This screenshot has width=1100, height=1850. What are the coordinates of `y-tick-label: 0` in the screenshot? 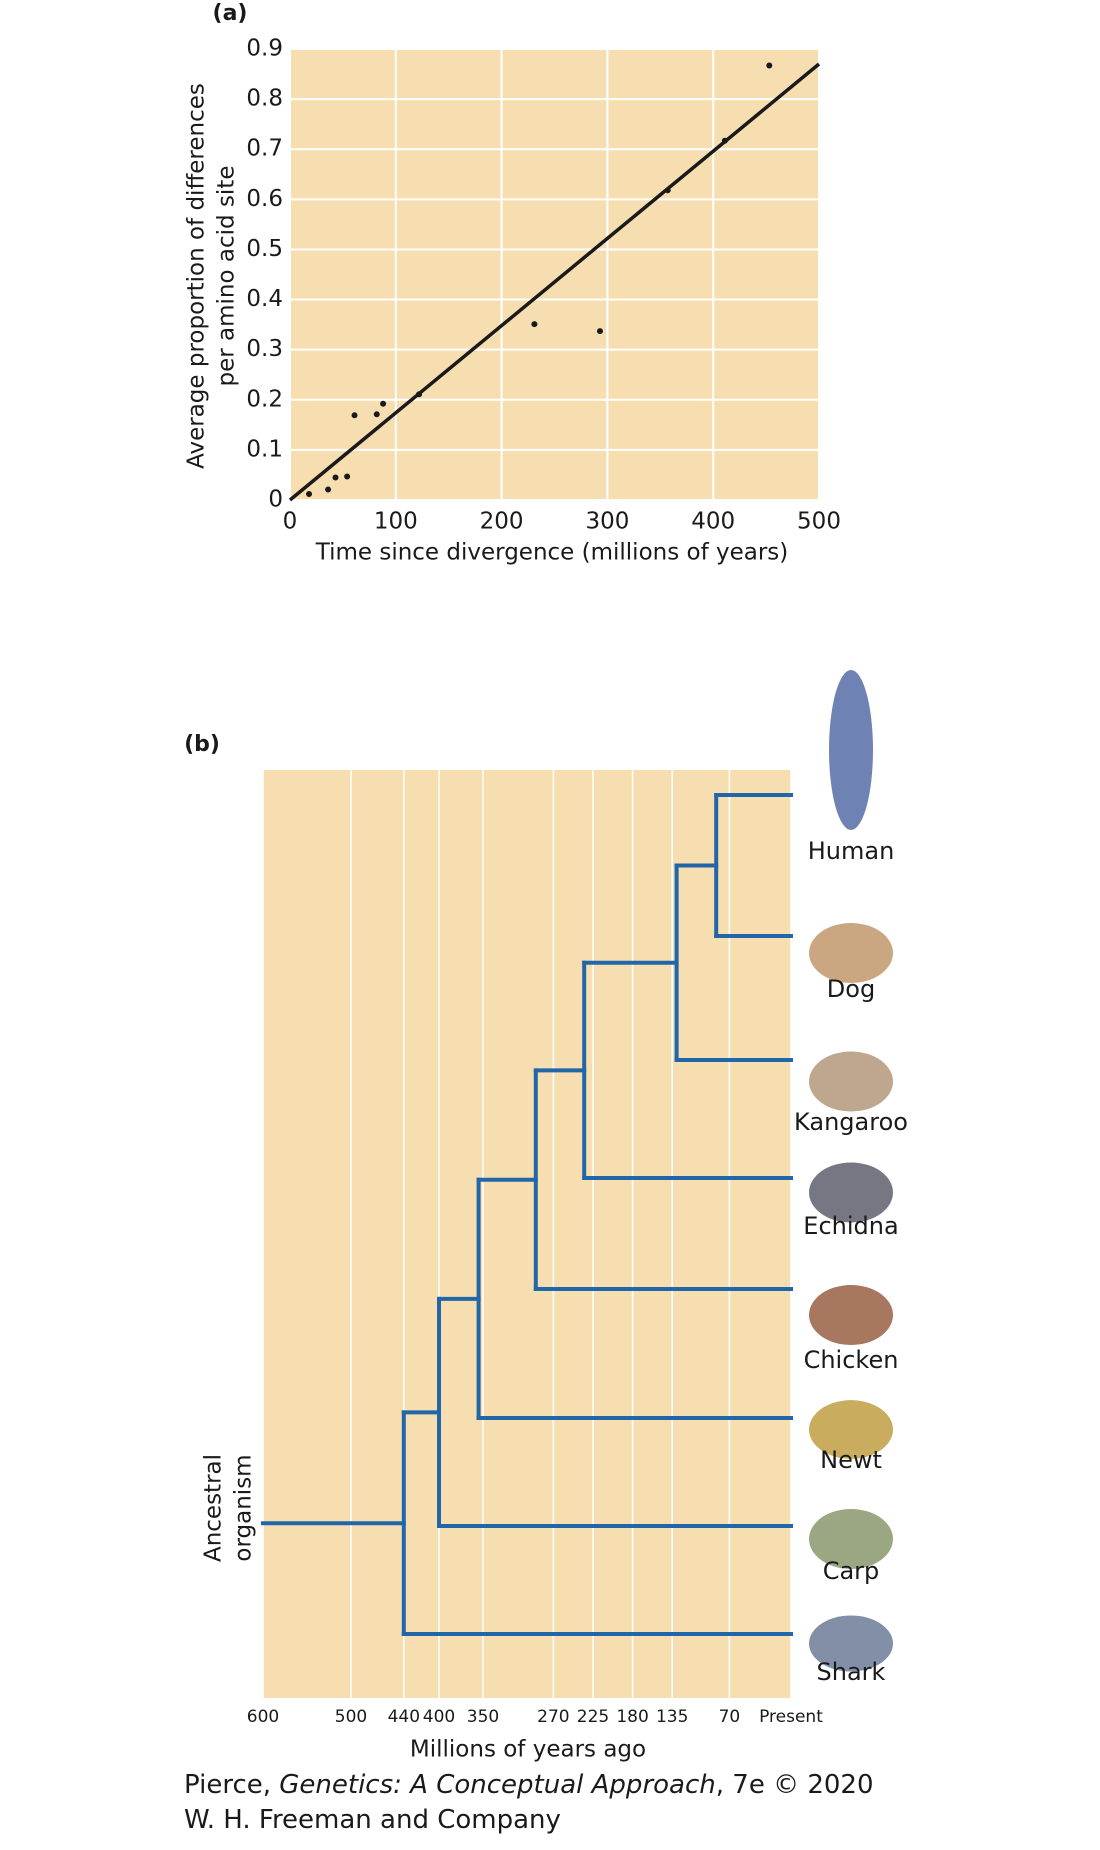 It's located at (275, 500).